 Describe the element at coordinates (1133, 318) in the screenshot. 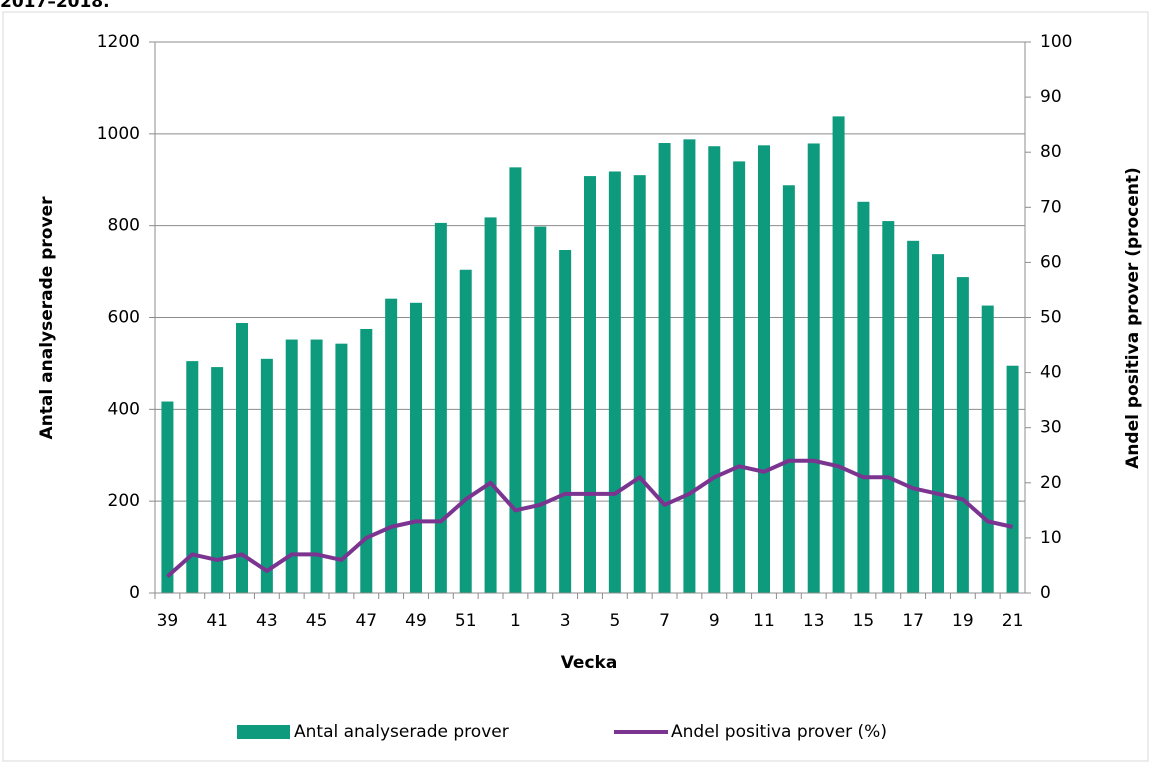

I see `y2-axis-label: Andel positiva prover (procent)` at that location.